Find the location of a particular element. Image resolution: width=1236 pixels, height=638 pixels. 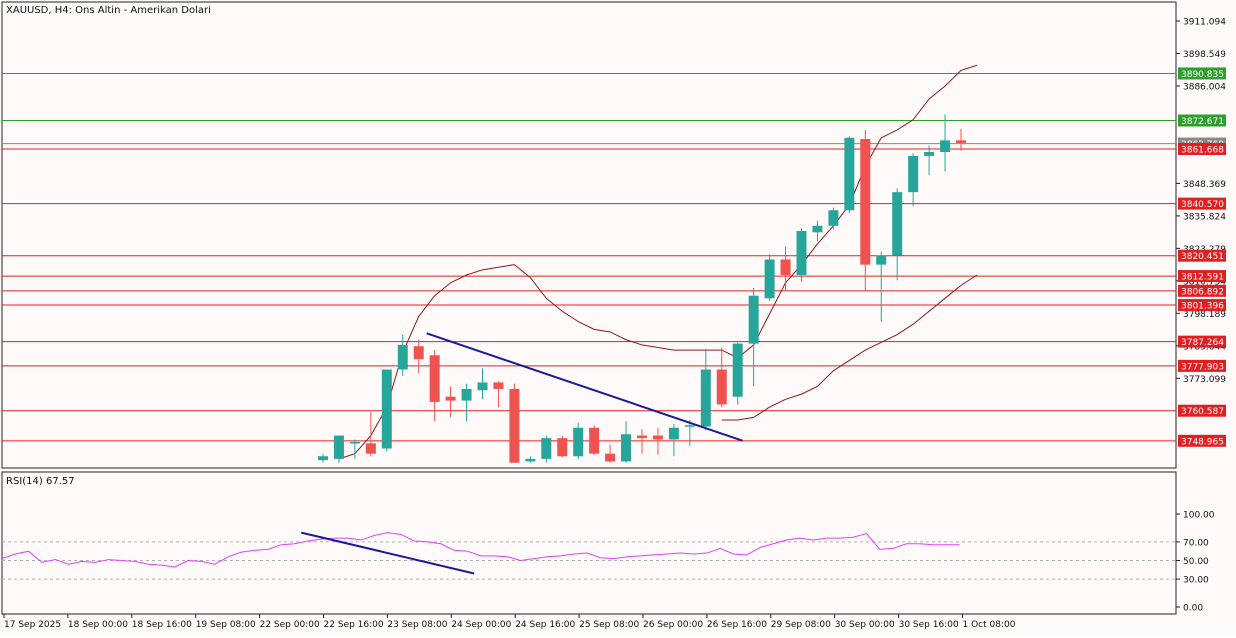

time-tick-label-6: 23 Sep 08:00 is located at coordinates (417, 625).